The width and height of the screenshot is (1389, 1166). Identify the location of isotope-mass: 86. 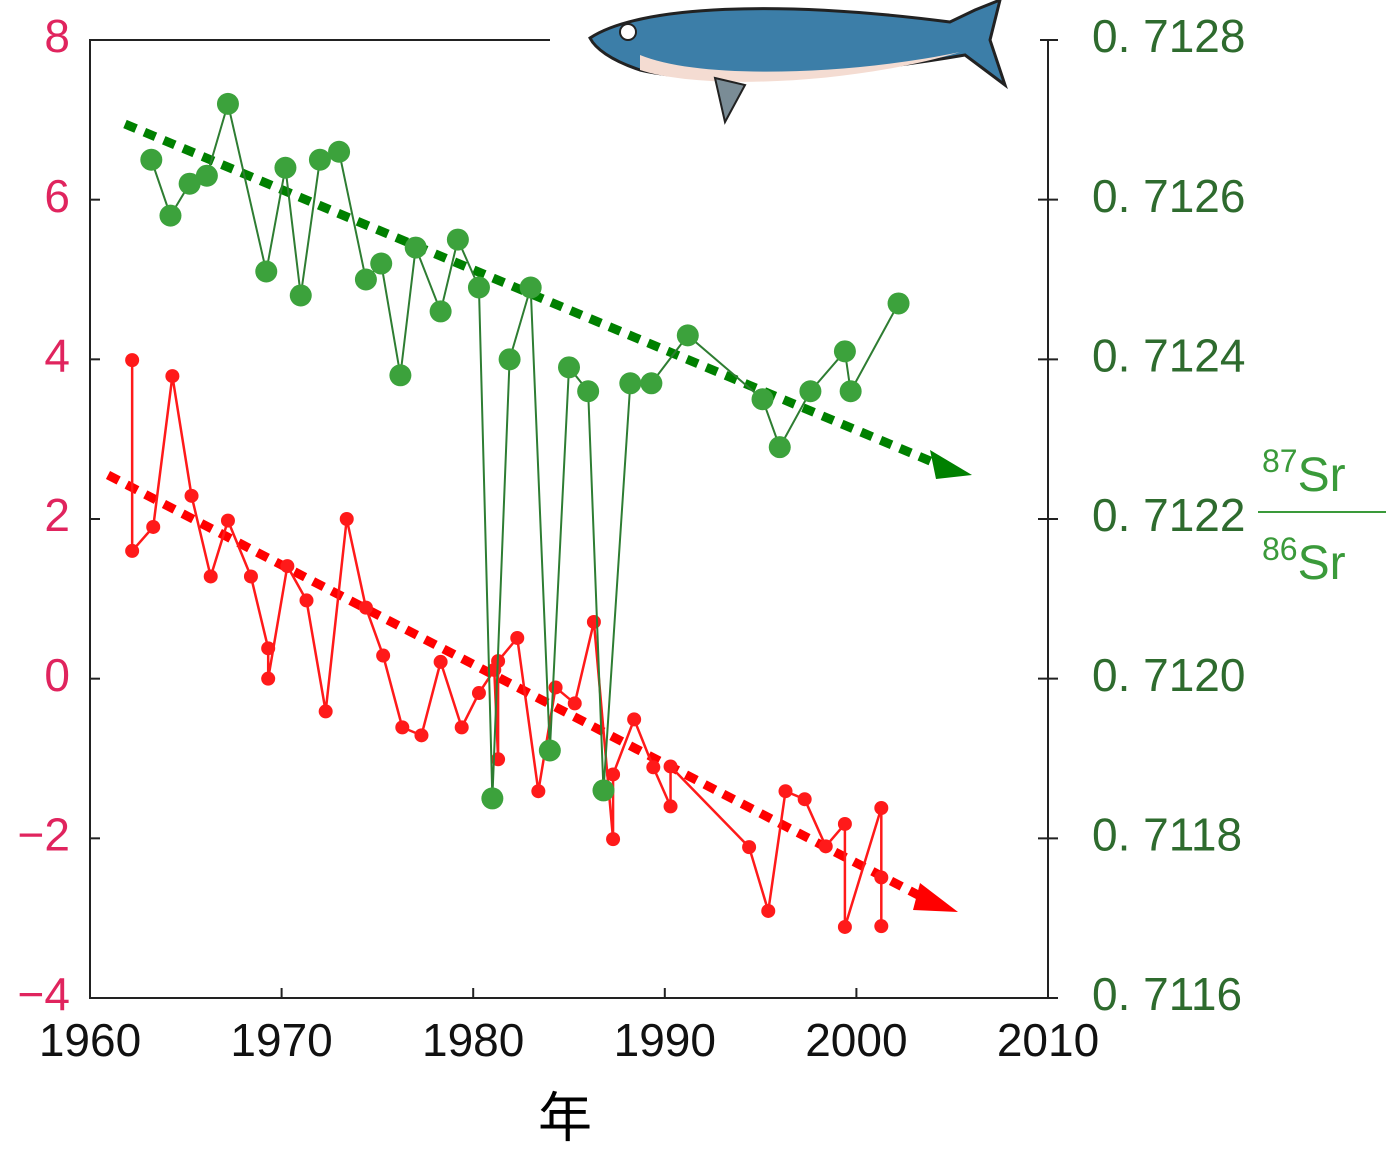
(1280, 549).